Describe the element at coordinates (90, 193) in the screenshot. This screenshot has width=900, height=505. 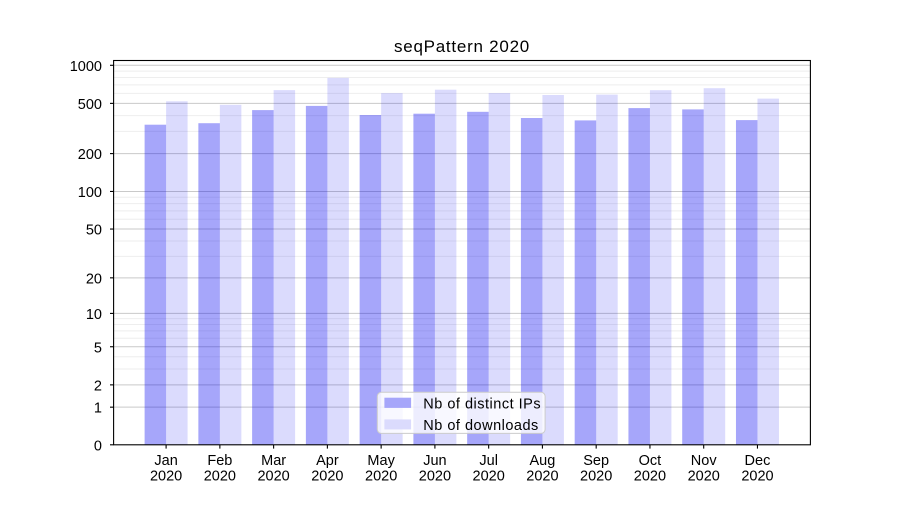
I see `svg-text: 100` at that location.